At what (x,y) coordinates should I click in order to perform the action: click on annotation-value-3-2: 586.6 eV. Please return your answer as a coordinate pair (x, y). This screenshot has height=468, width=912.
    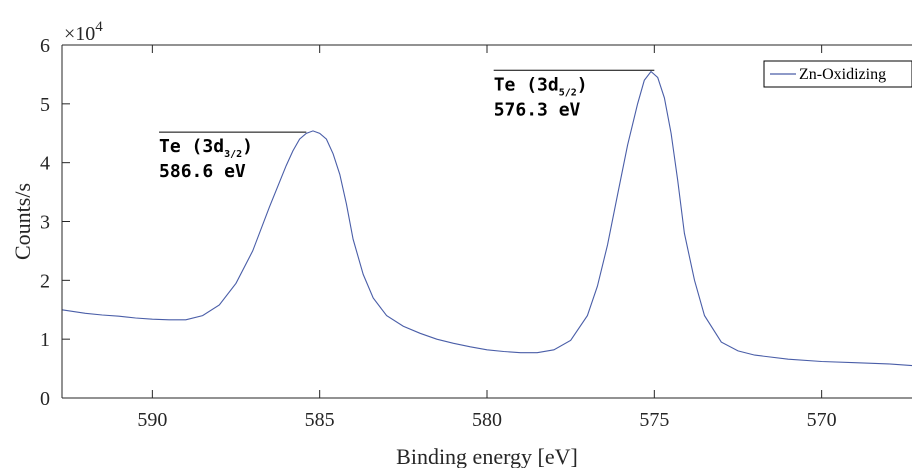
    Looking at the image, I should click on (202, 171).